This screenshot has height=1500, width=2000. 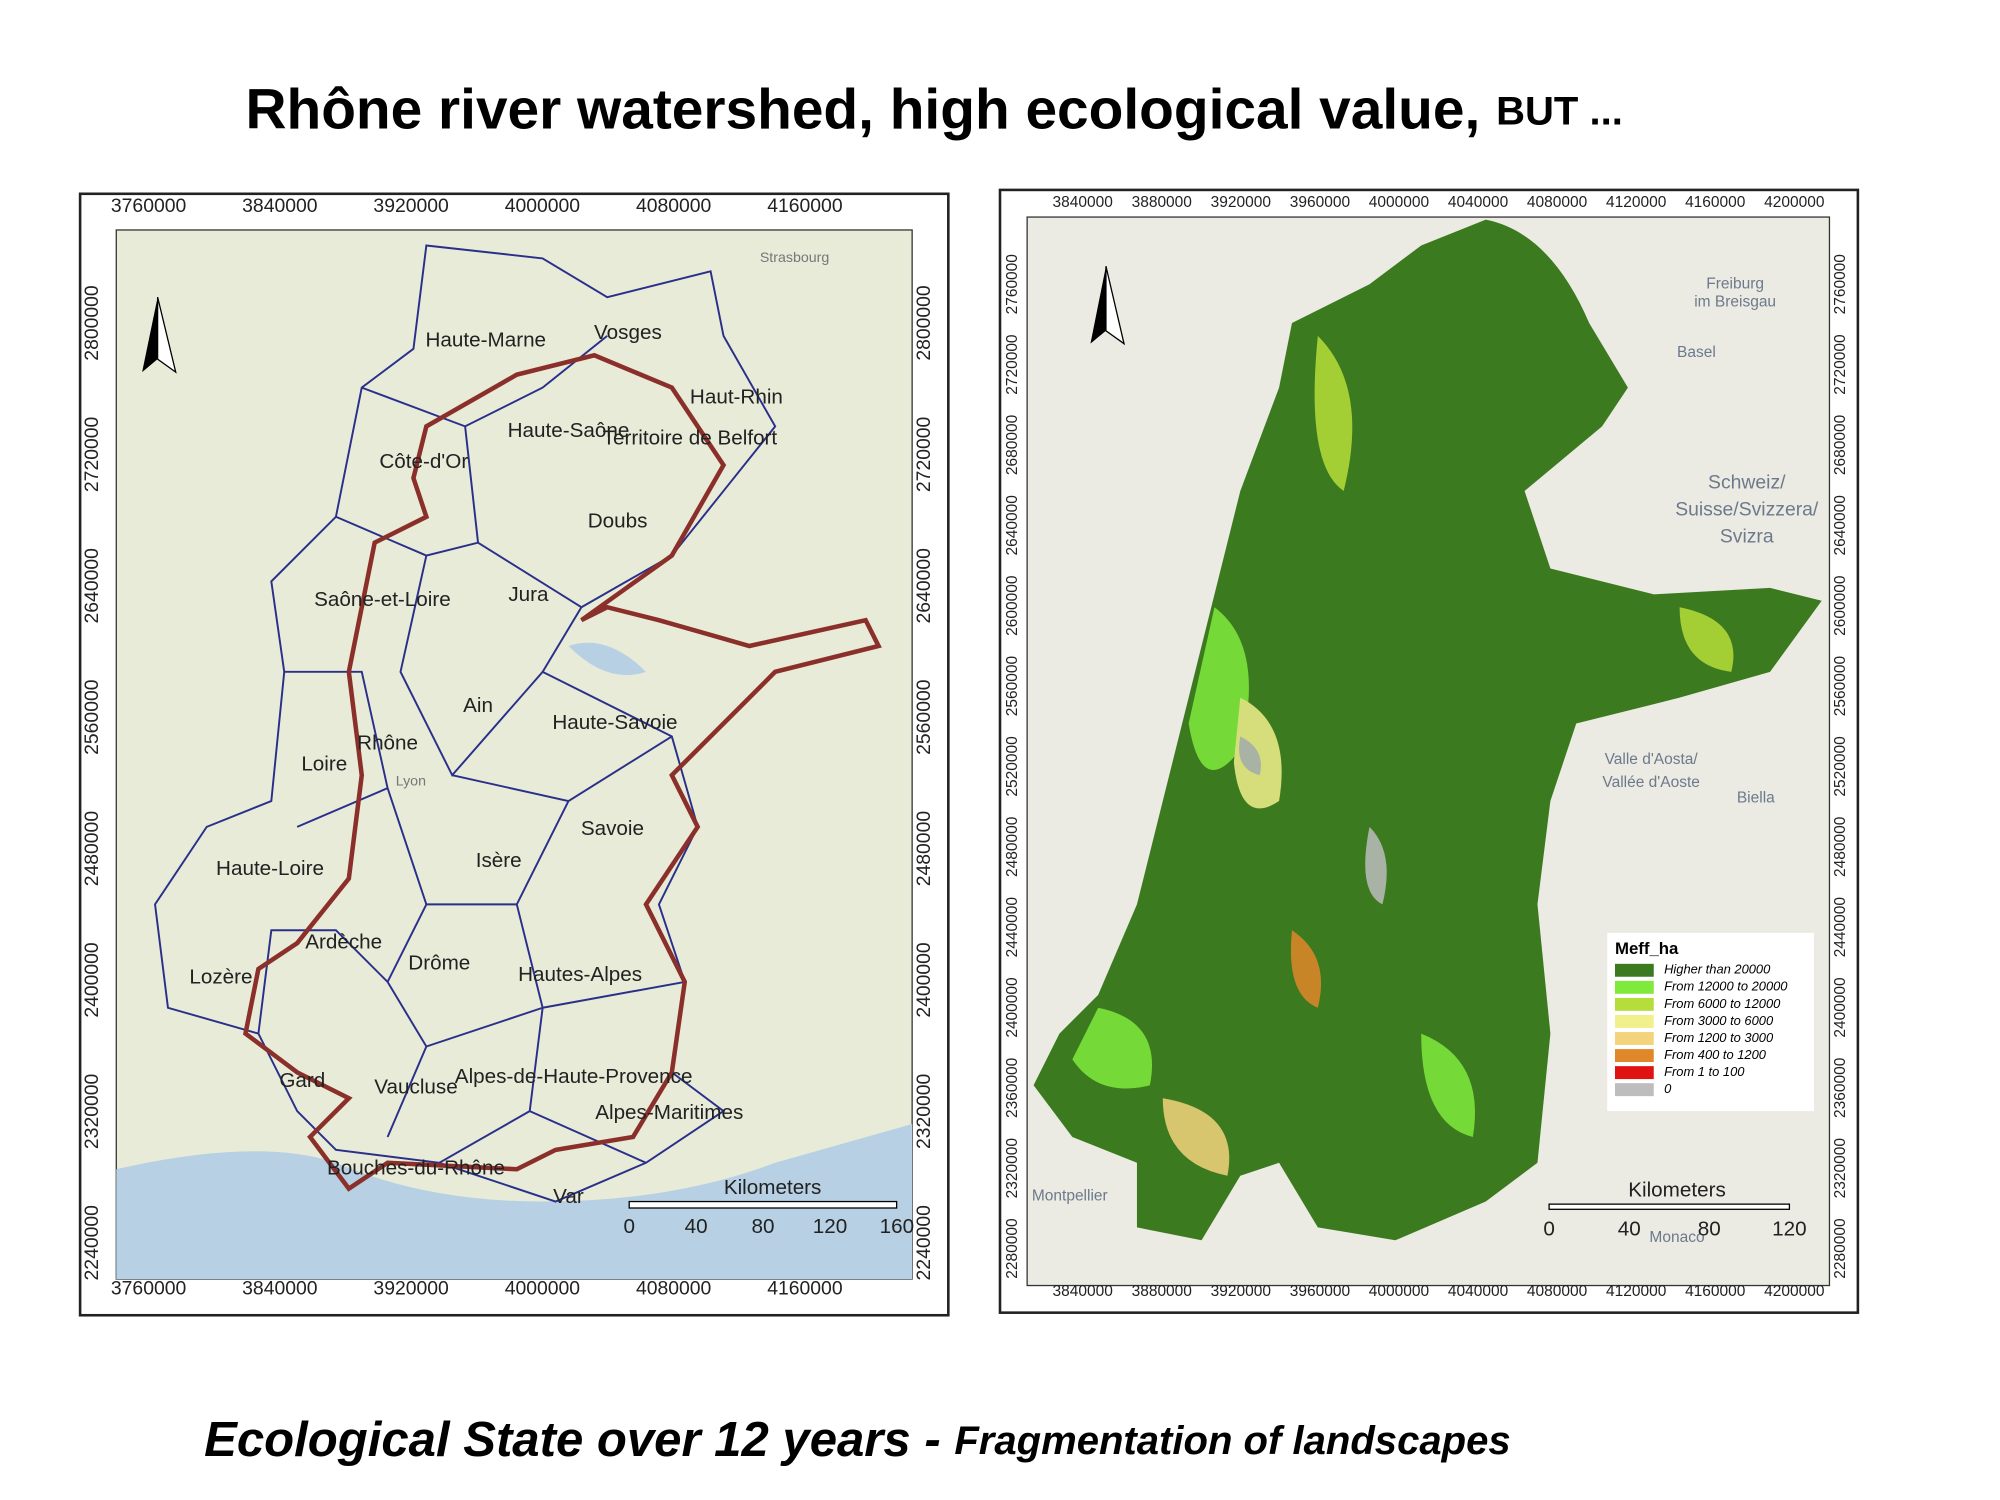 What do you see at coordinates (92, 1243) in the screenshot?
I see `y-tick-label: 2240000` at bounding box center [92, 1243].